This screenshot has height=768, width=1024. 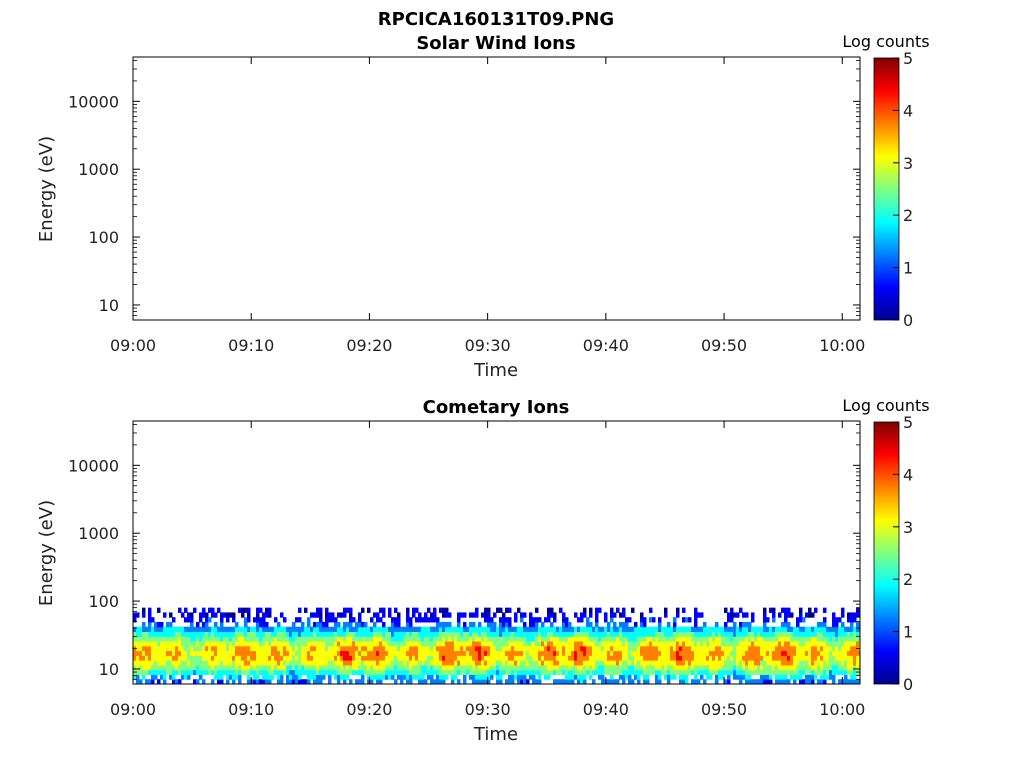 What do you see at coordinates (886, 553) in the screenshot?
I see `colorbar` at bounding box center [886, 553].